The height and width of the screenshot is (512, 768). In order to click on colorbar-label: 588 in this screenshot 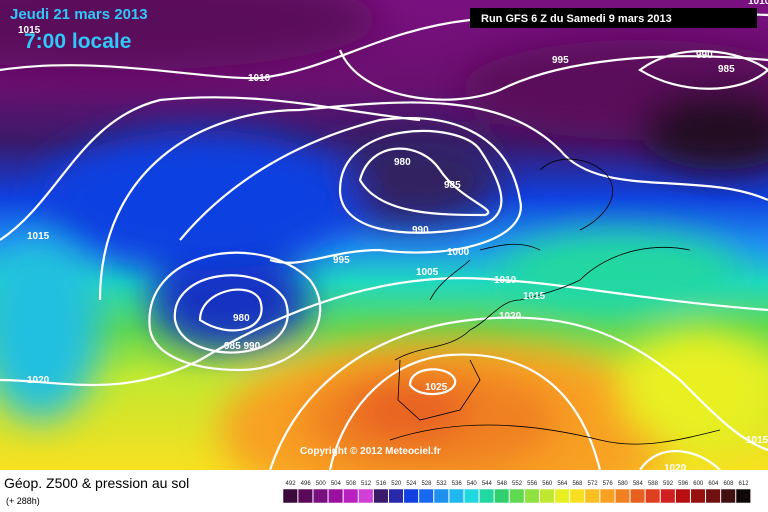, I will do `click(653, 484)`.